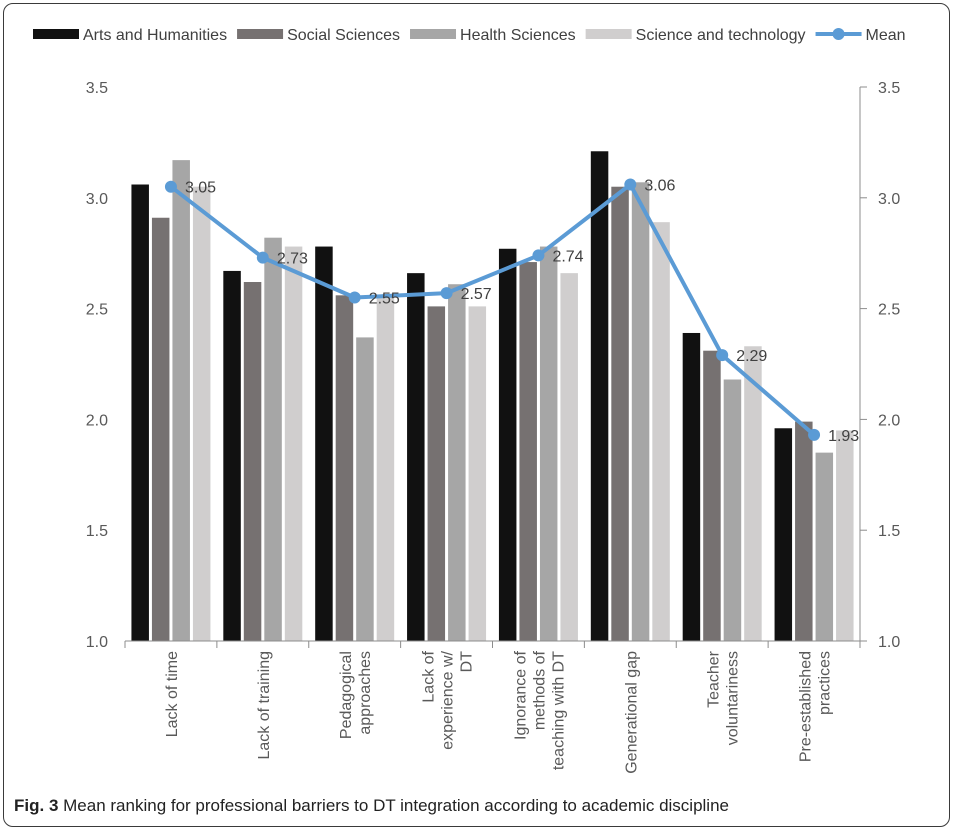 Image resolution: width=955 pixels, height=832 pixels. What do you see at coordinates (520, 695) in the screenshot?
I see `x-tick-label-line: Ignorance of` at bounding box center [520, 695].